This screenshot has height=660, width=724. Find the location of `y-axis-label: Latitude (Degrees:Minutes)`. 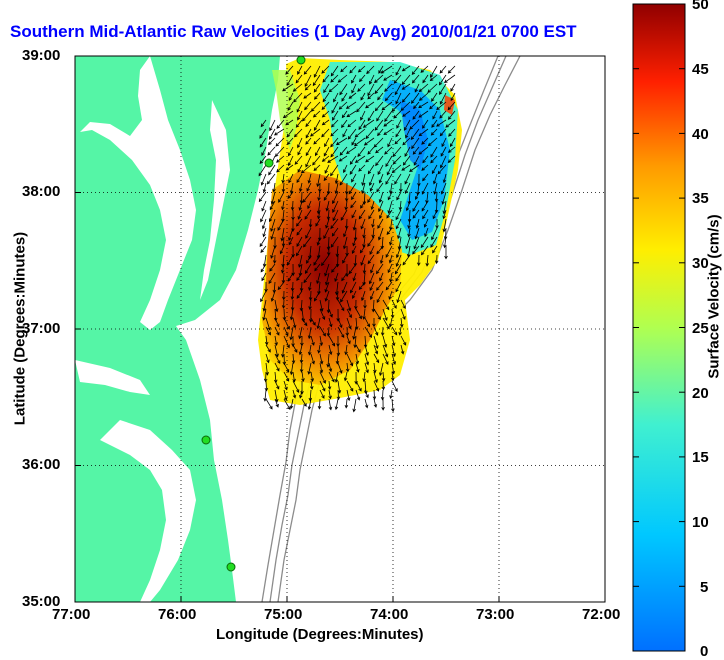

y-axis-label: Latitude (Degrees:Minutes) is located at coordinates (20, 328).